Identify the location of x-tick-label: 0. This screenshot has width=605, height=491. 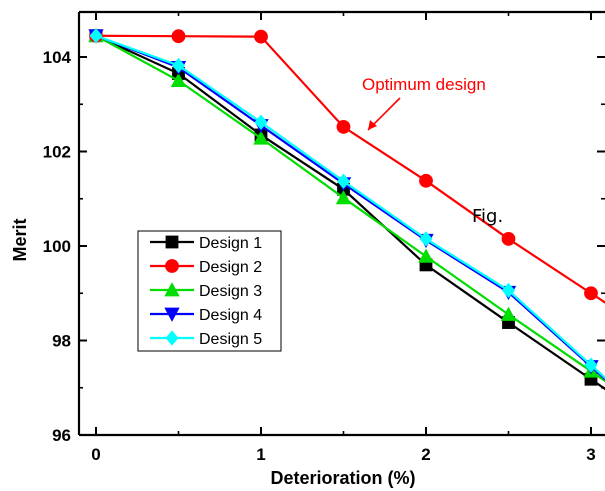
(95, 454).